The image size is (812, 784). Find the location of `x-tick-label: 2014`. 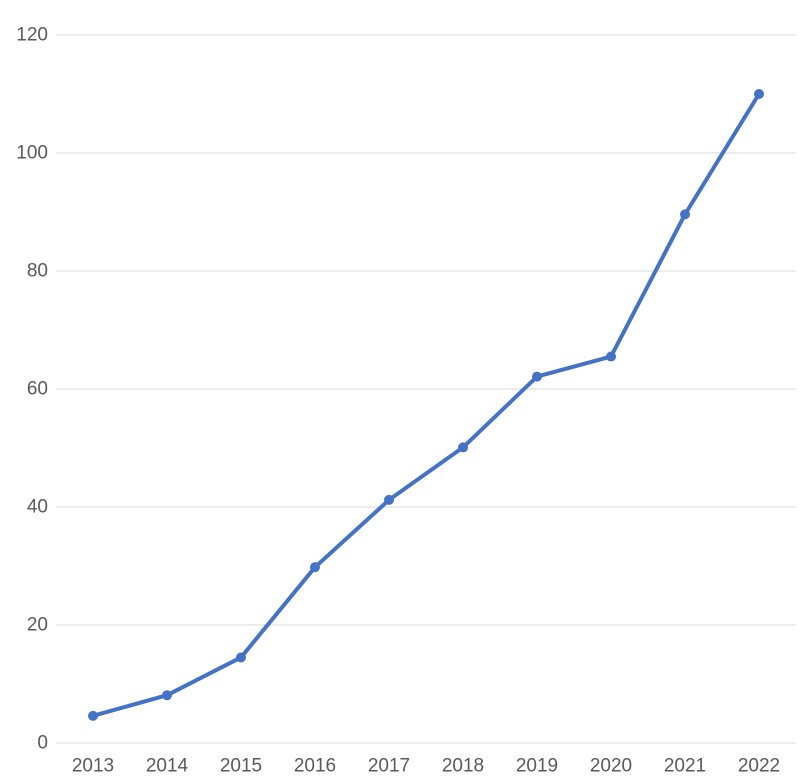

x-tick-label: 2014 is located at coordinates (167, 766).